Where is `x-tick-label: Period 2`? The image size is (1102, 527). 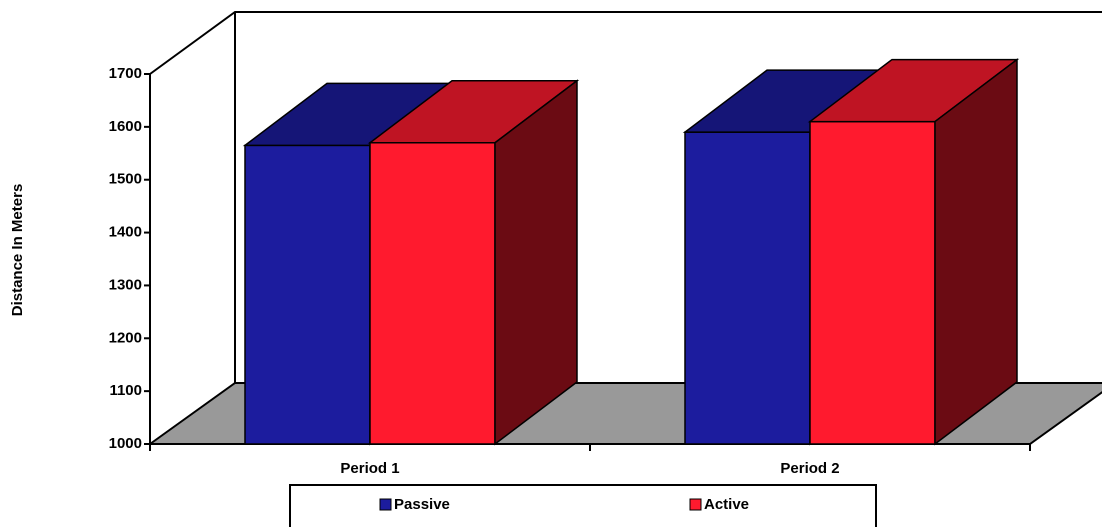 x-tick-label: Period 2 is located at coordinates (809, 468).